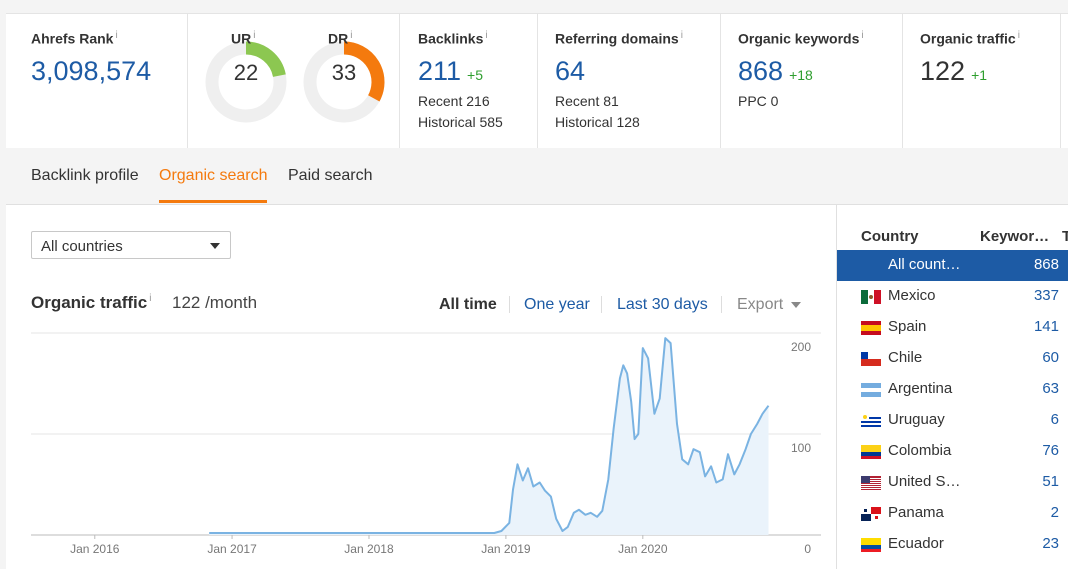  What do you see at coordinates (440, 71) in the screenshot?
I see `backlinks-value: 211` at bounding box center [440, 71].